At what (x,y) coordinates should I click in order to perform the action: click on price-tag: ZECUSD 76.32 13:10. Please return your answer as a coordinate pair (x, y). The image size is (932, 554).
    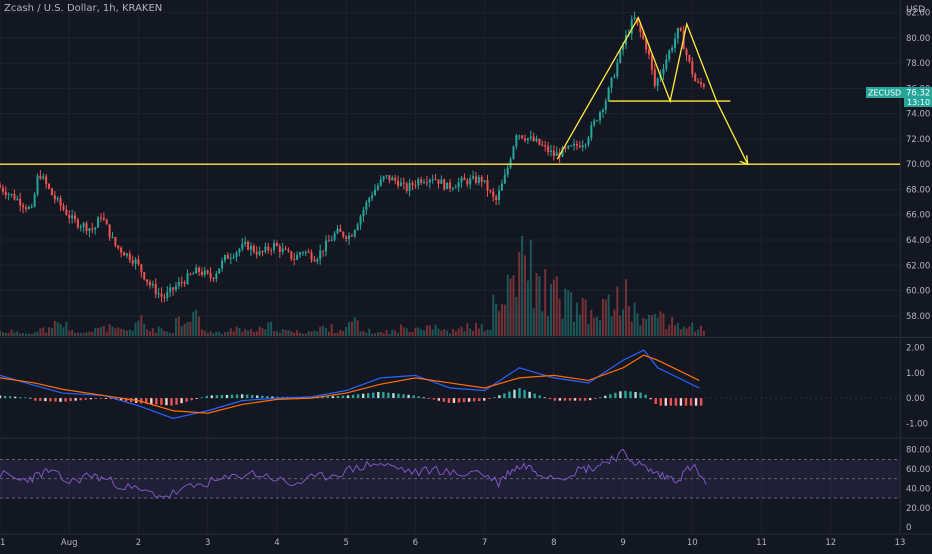
    Looking at the image, I should click on (899, 97).